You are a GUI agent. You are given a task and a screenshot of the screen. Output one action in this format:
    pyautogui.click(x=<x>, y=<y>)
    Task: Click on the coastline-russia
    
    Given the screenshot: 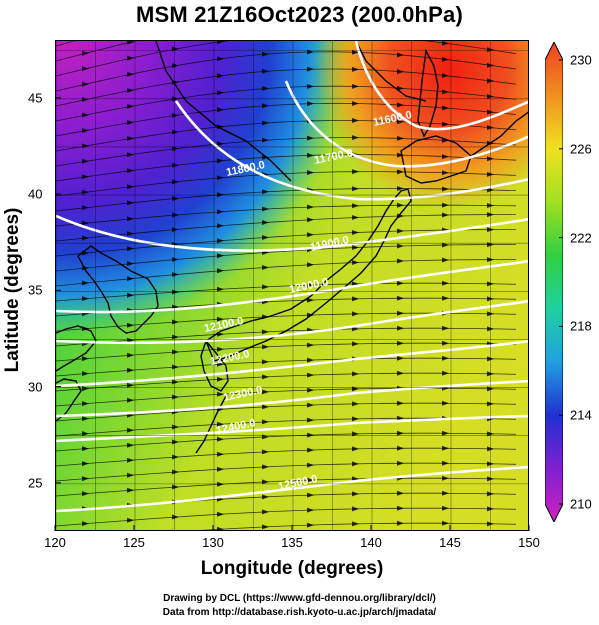 What is the action you would take?
    pyautogui.click(x=291, y=111)
    